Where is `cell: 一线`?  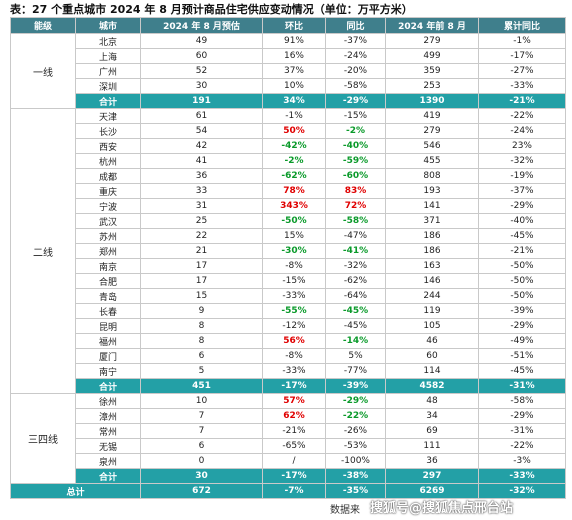
cell: 一线 is located at coordinates (43, 71).